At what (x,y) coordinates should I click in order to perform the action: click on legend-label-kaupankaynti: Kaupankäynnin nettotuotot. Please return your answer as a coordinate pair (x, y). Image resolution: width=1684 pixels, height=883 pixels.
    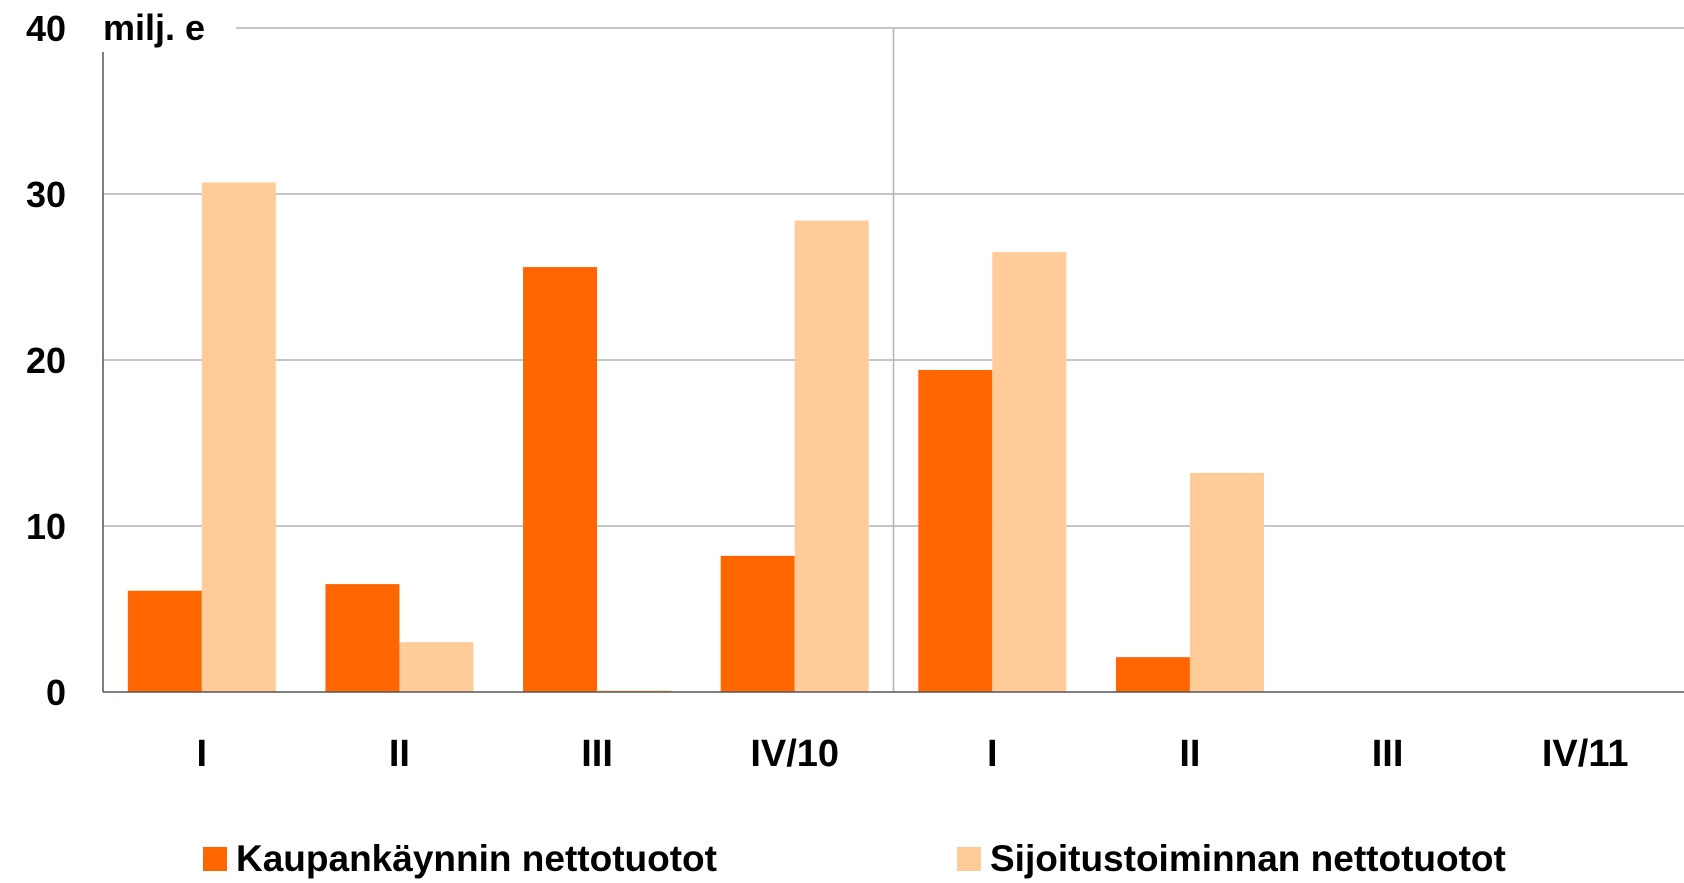
    Looking at the image, I should click on (476, 858).